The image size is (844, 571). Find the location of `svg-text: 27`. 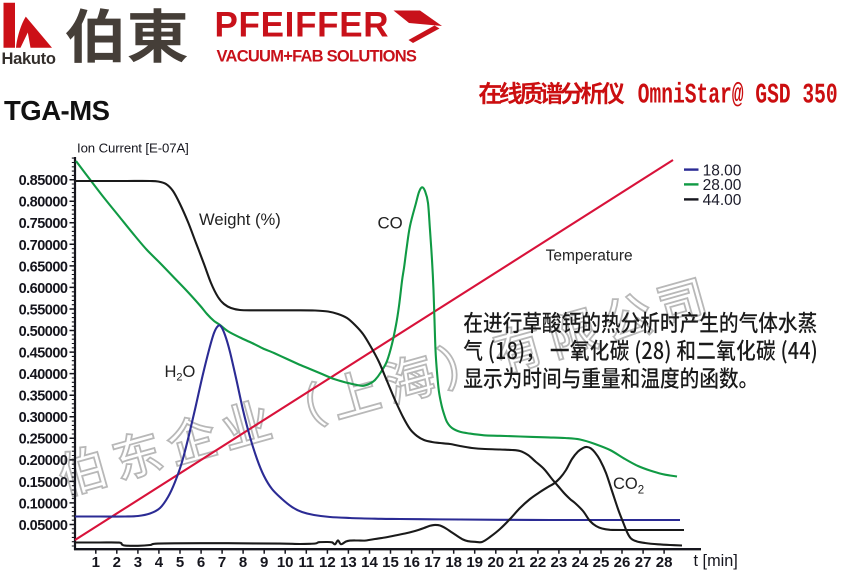

svg-text: 27 is located at coordinates (643, 562).